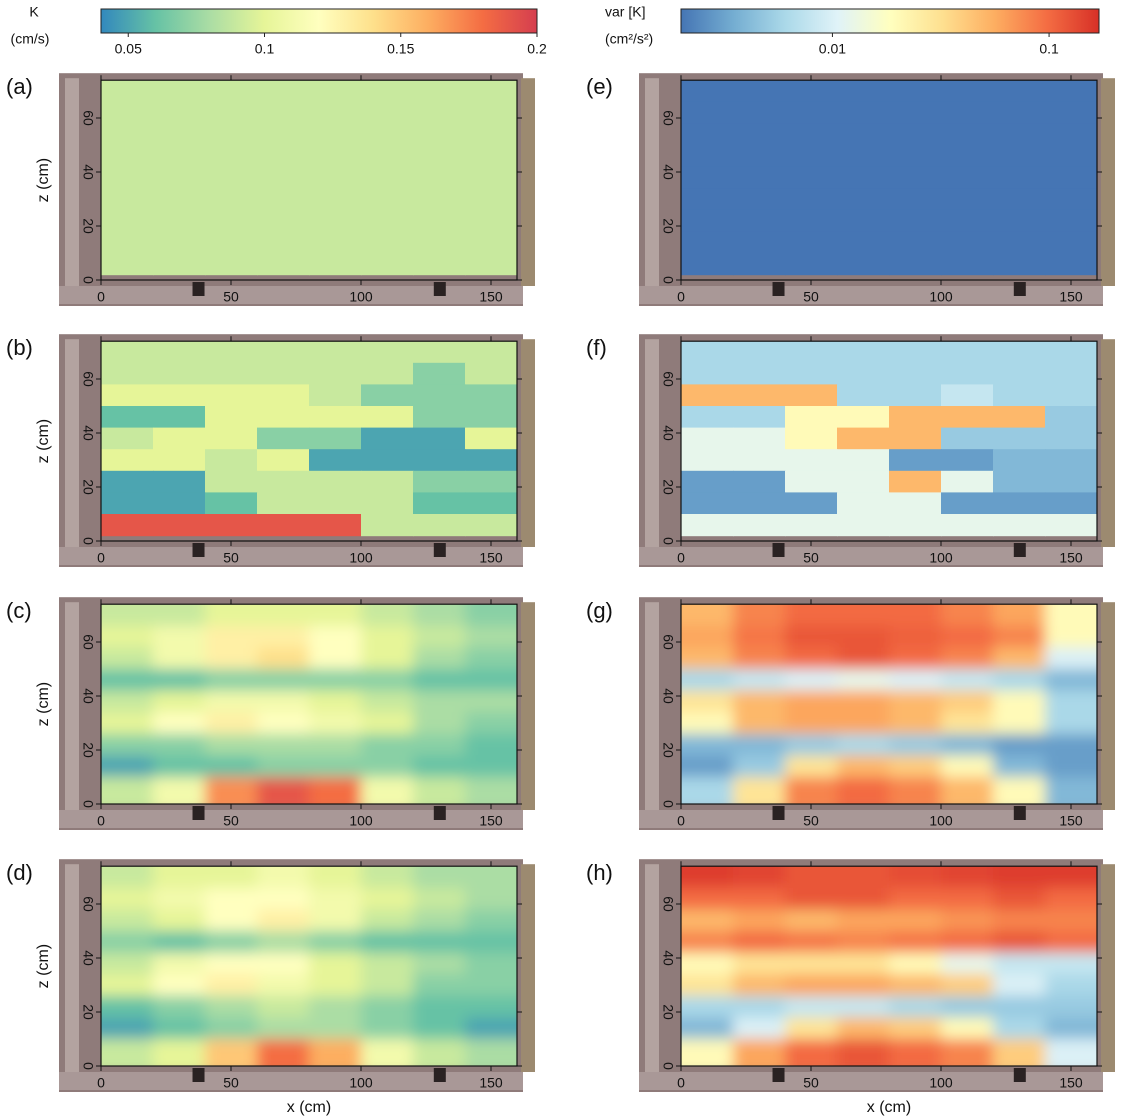 This screenshot has height=1119, width=1139. Describe the element at coordinates (19, 872) in the screenshot. I see `panel-label: (d)` at that location.